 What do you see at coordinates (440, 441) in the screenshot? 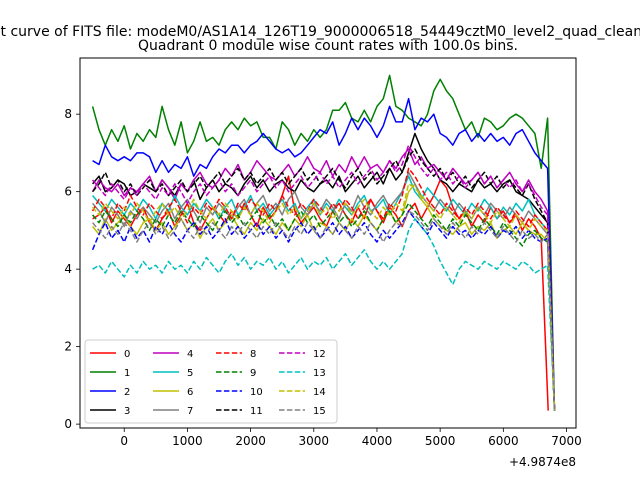
I see `x-tick-label: 5000` at bounding box center [440, 441].